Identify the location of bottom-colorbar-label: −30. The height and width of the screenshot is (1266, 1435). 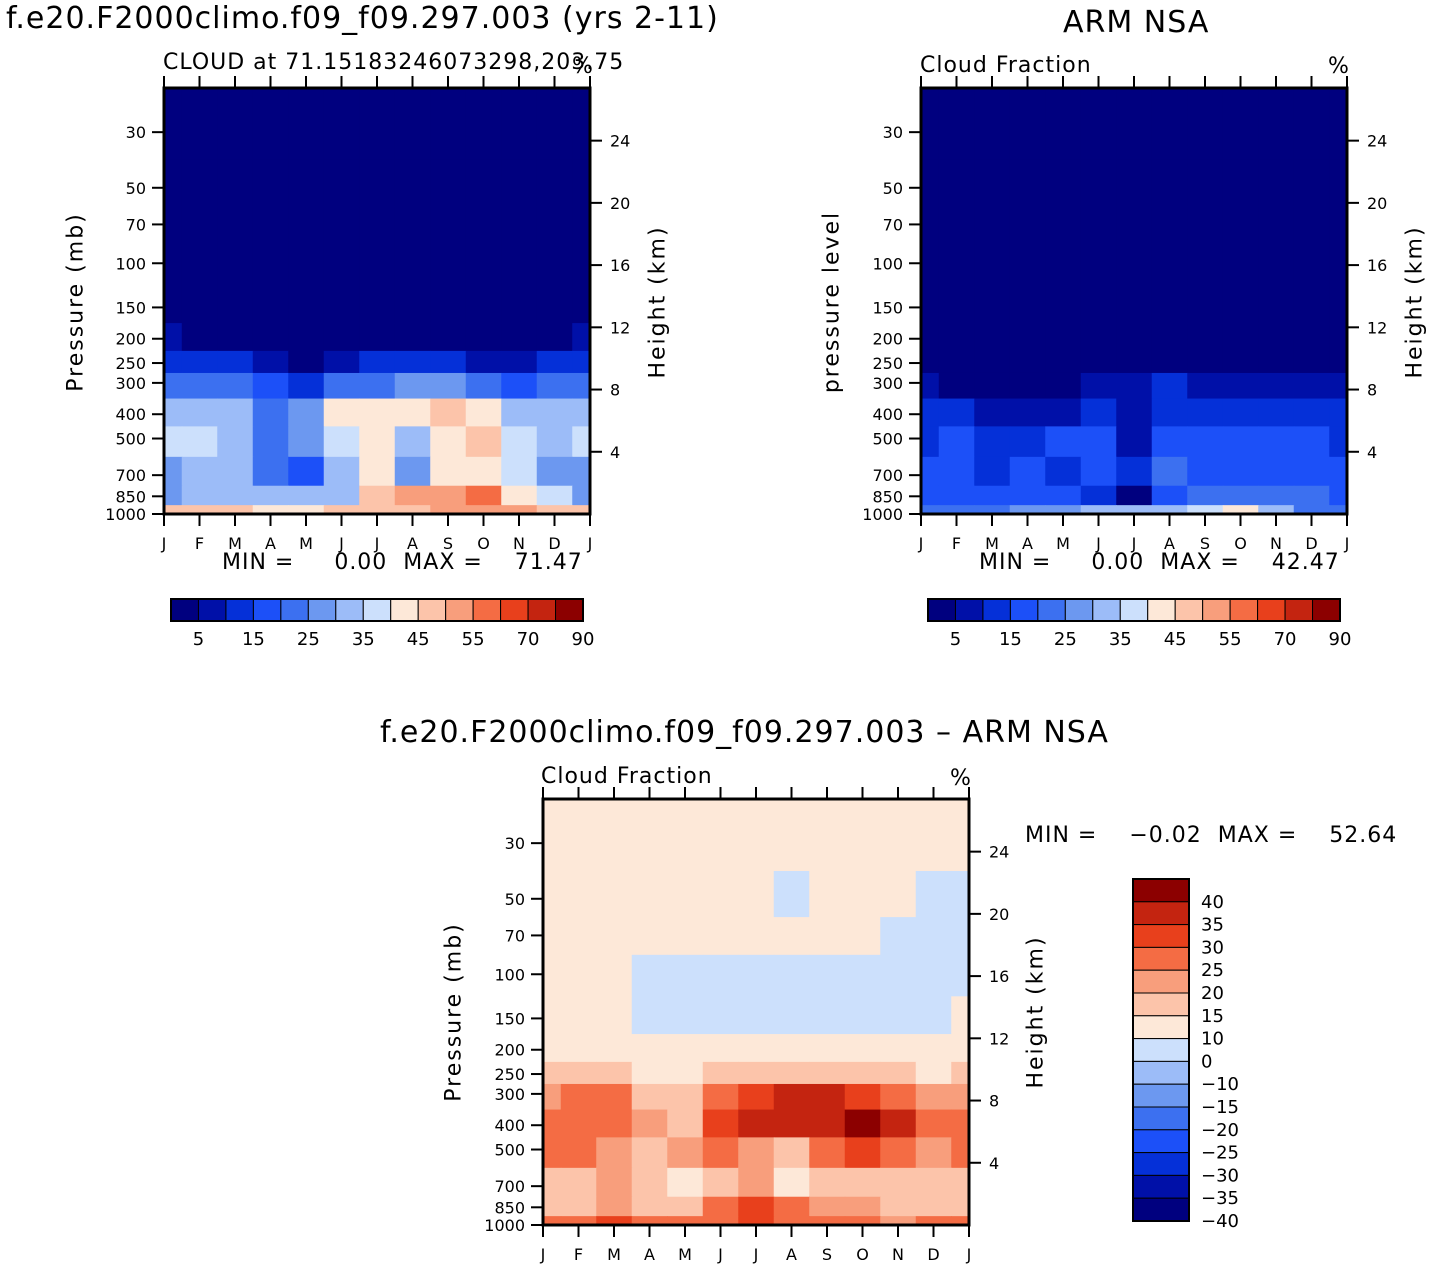
(1220, 1175).